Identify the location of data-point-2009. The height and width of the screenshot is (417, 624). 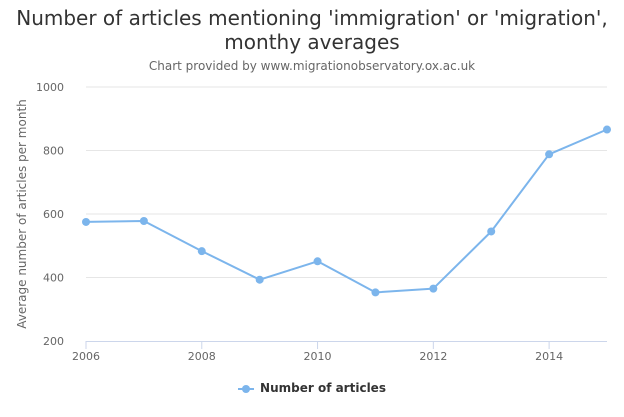
(259, 279).